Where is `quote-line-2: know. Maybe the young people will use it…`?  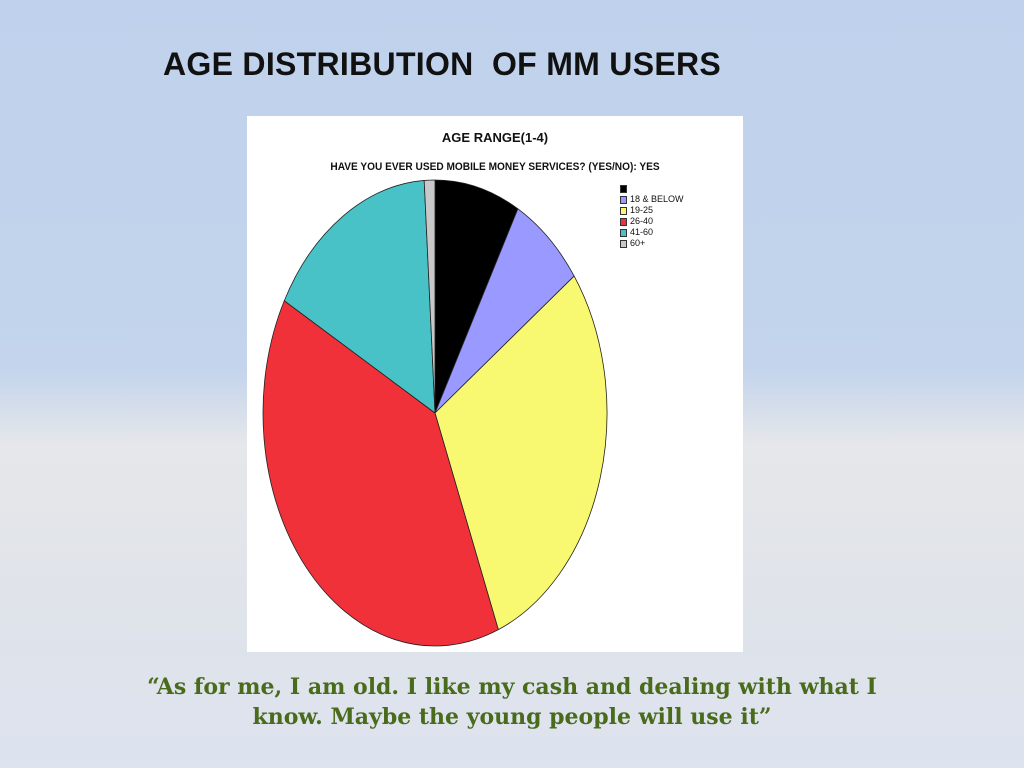 quote-line-2: know. Maybe the young people will use it… is located at coordinates (512, 717).